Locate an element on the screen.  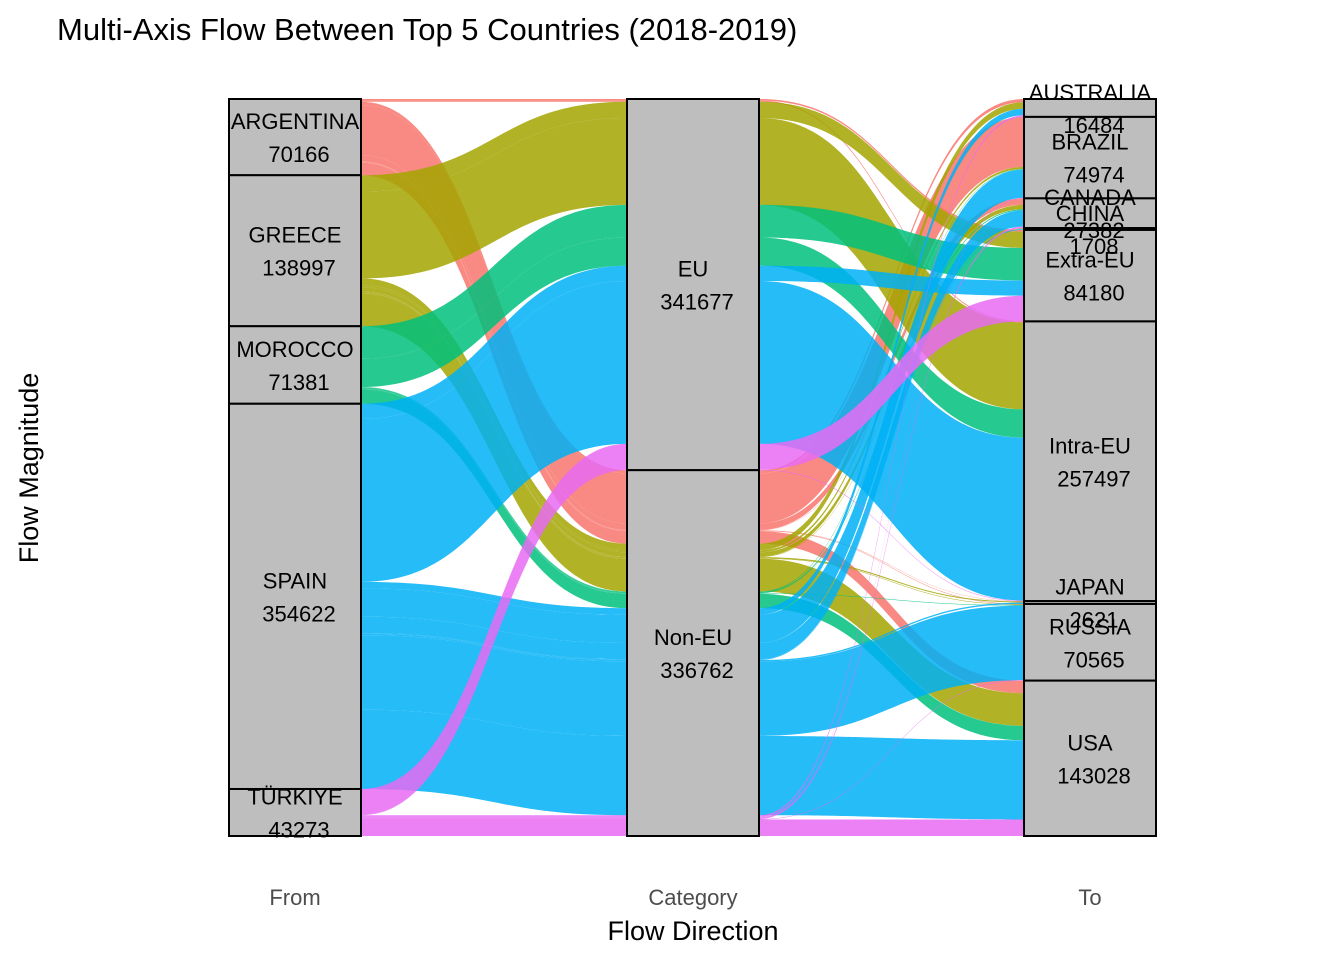
stratum-label-turkiye: TÜRKIYE is located at coordinates (294, 796).